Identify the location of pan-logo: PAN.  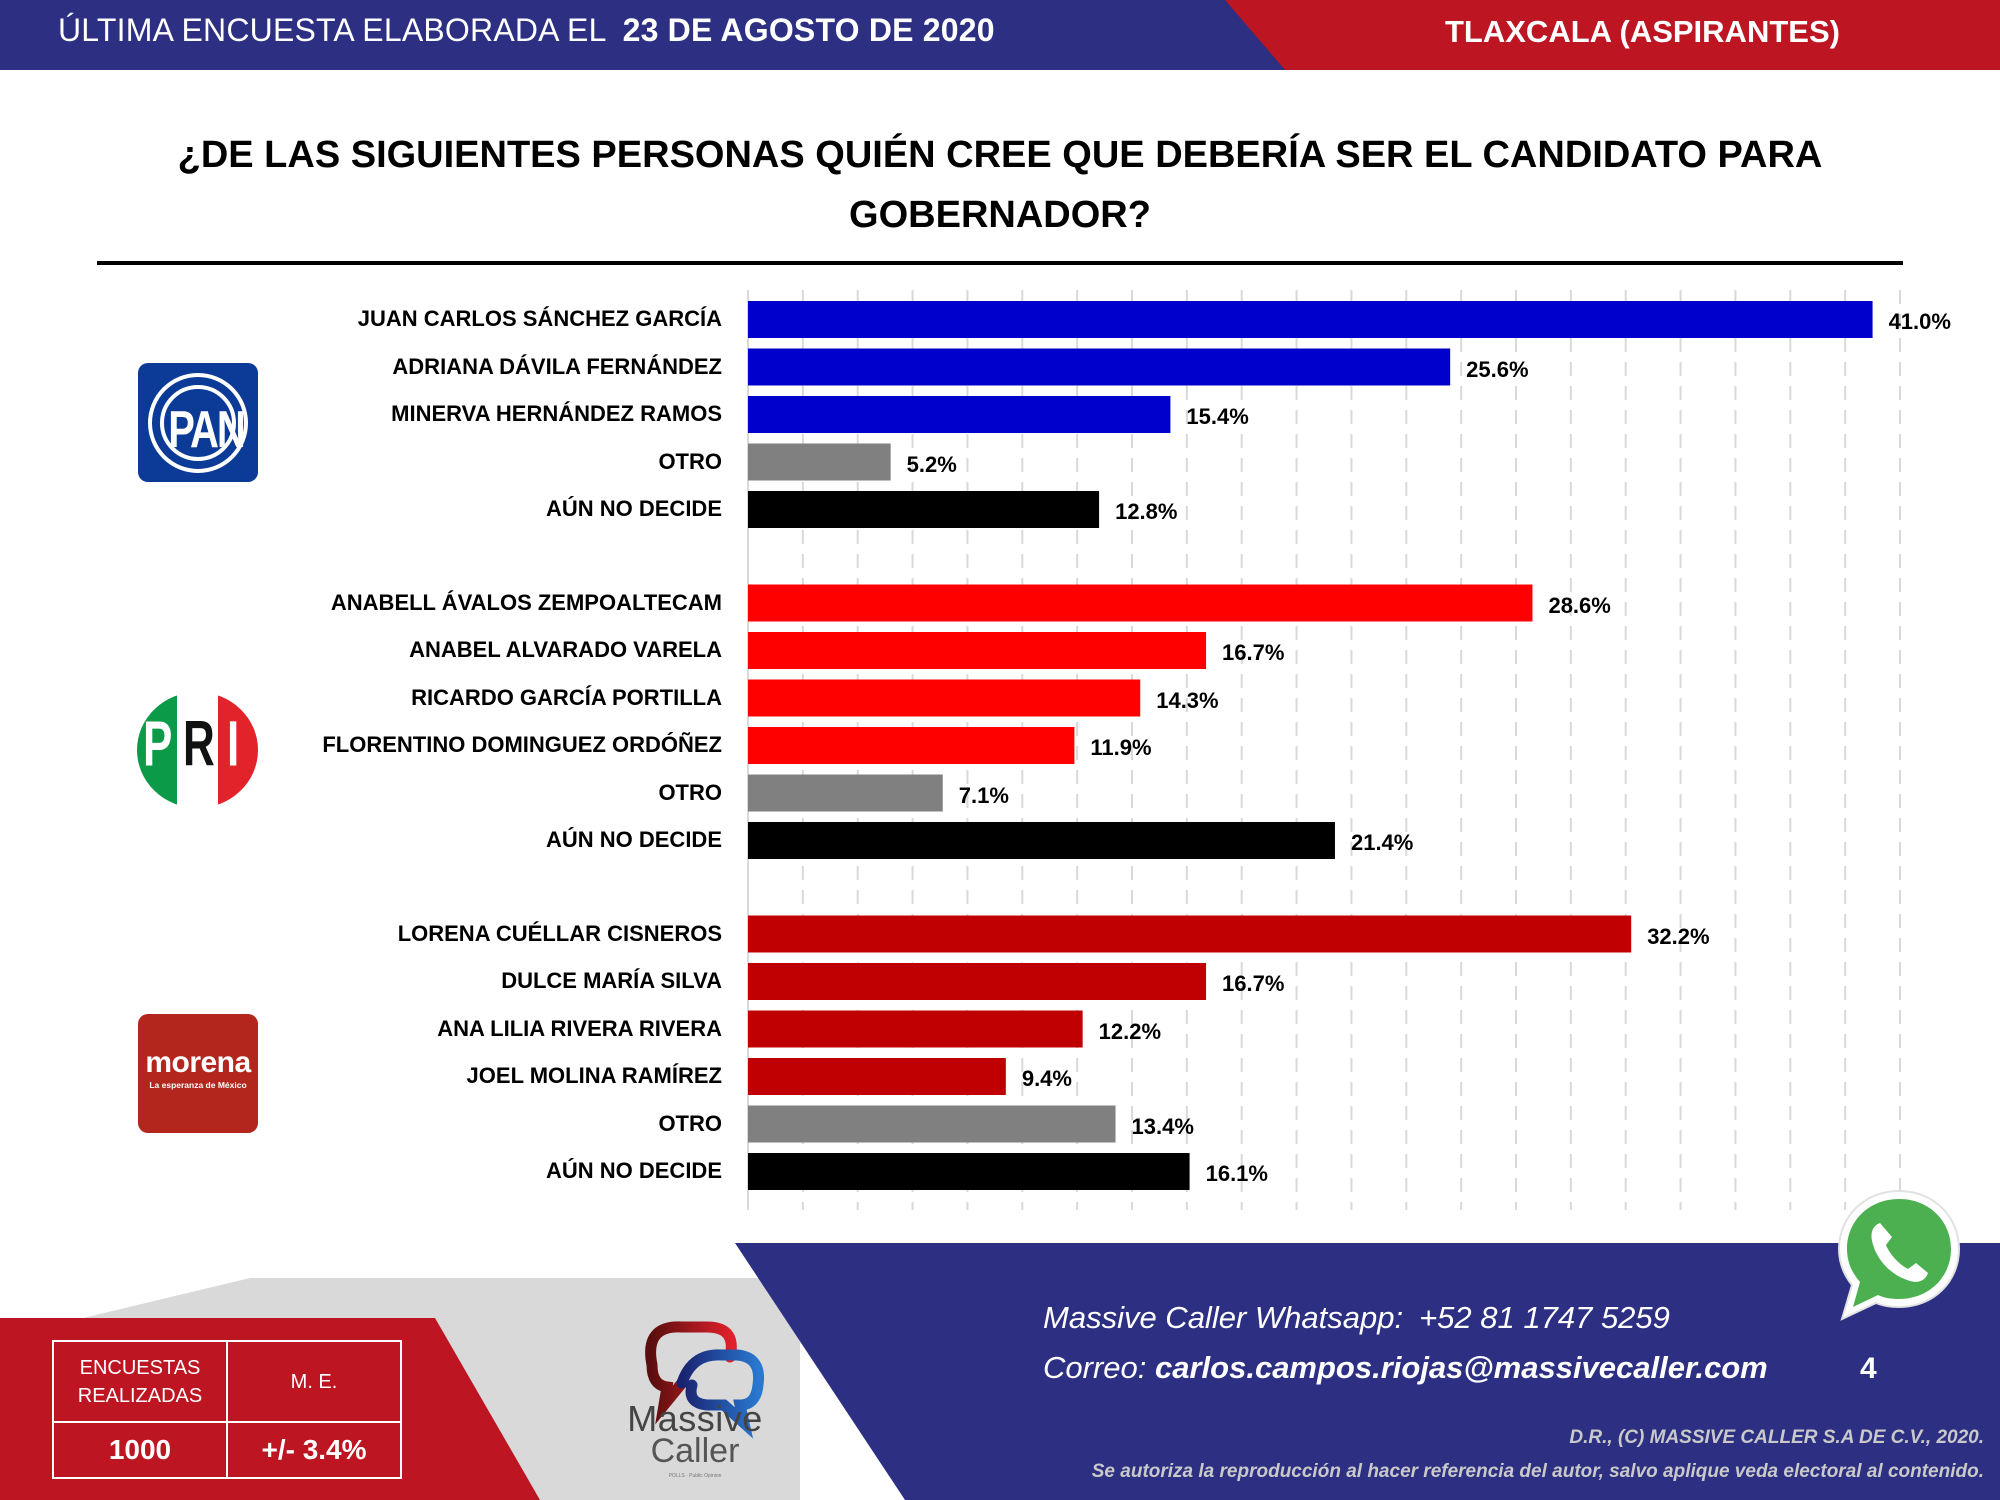
(198, 422).